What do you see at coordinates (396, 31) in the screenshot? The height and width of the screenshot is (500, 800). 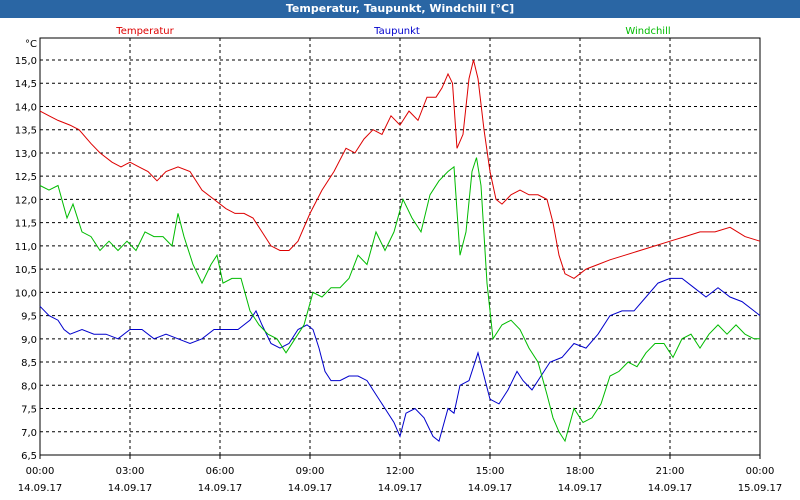 I see `legend-label-taupunkt: Taupunkt` at bounding box center [396, 31].